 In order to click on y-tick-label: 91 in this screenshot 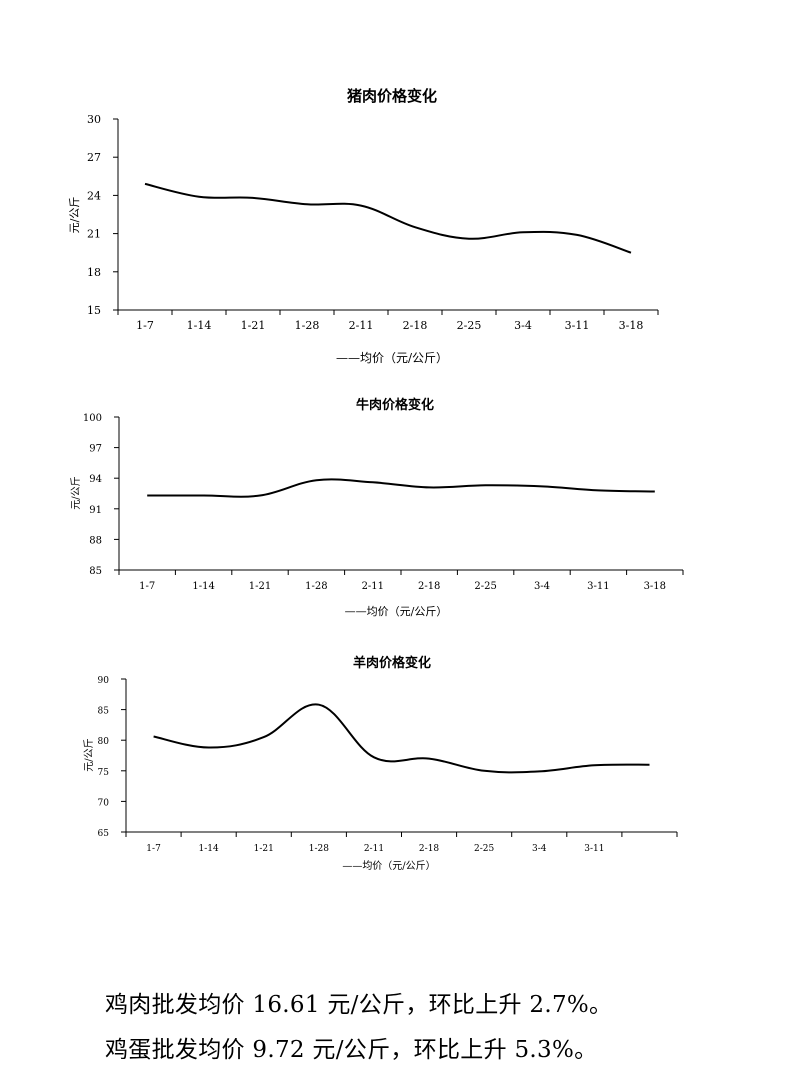, I will do `click(95, 510)`.